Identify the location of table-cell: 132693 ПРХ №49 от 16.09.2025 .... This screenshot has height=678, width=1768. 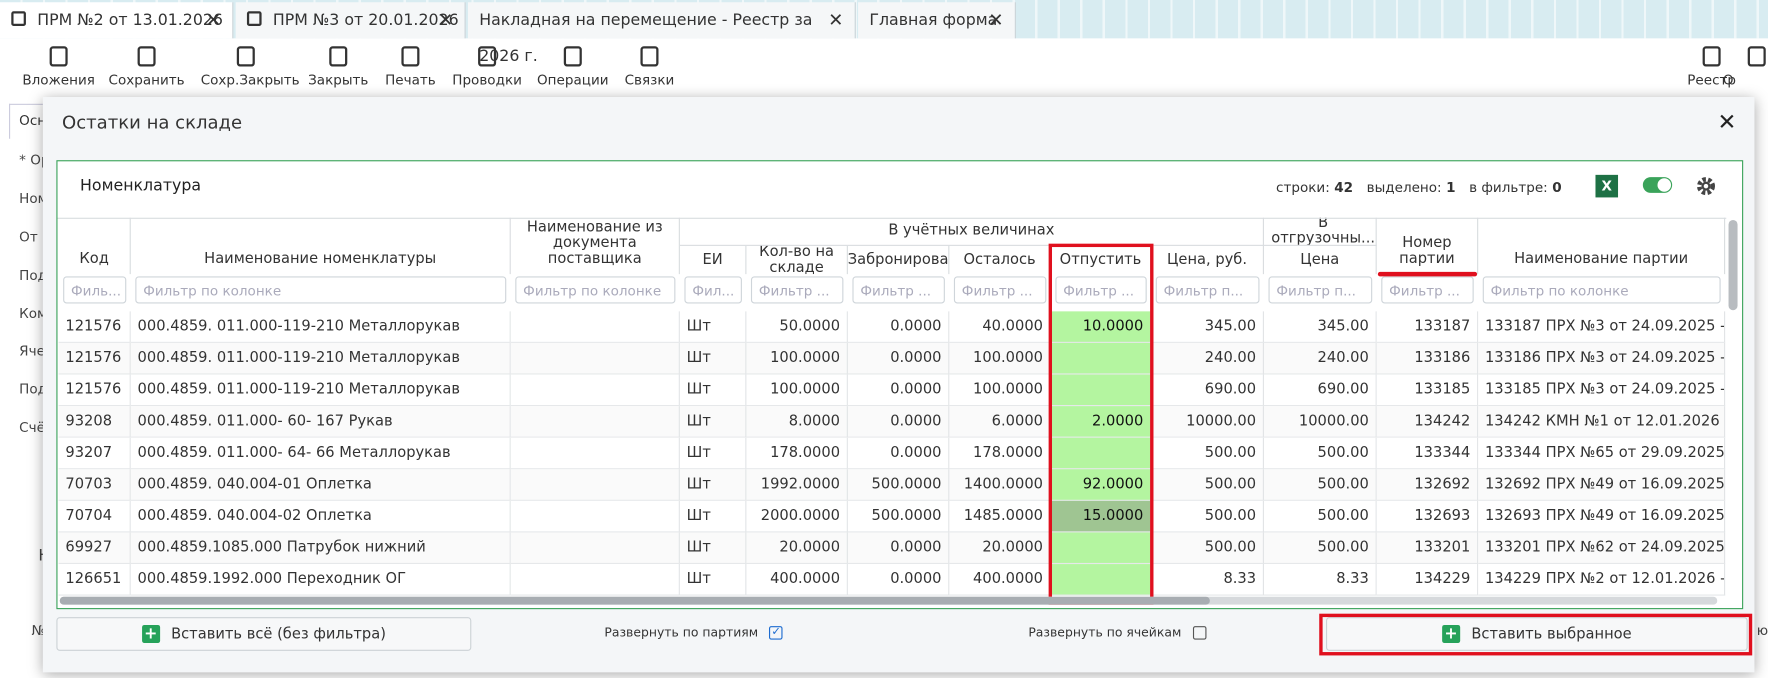
(1602, 516).